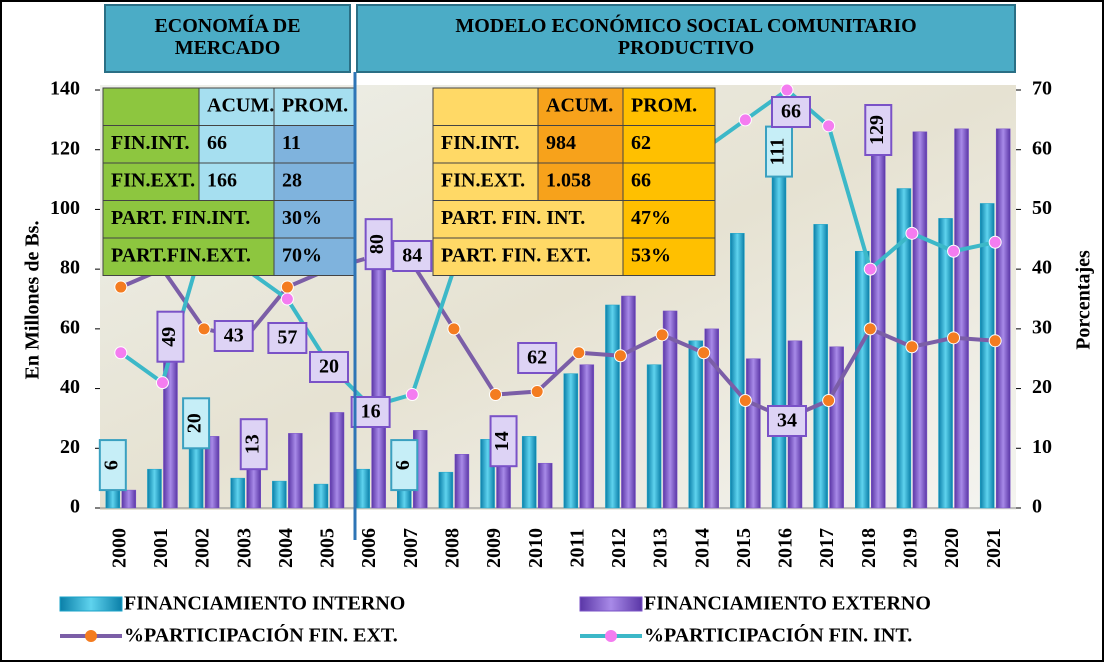 The height and width of the screenshot is (662, 1104). Describe the element at coordinates (536, 548) in the screenshot. I see `x-tick-label: 2010` at that location.